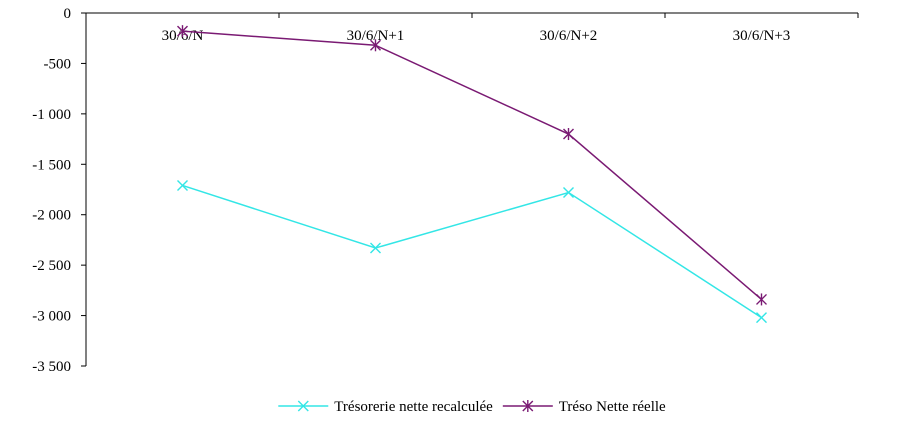 The image size is (898, 422). I want to click on y-tick-label: -1 500, so click(51, 165).